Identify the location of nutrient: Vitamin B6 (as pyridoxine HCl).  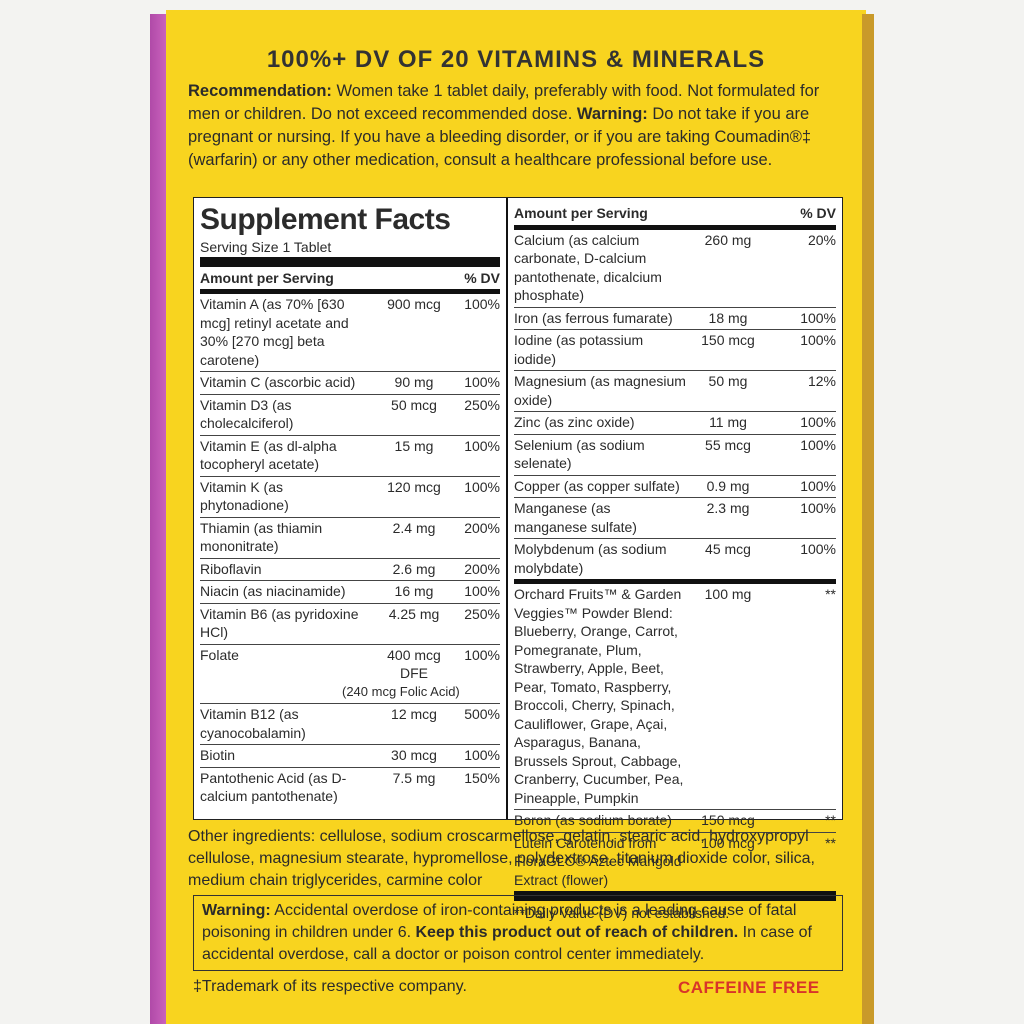
(279, 623).